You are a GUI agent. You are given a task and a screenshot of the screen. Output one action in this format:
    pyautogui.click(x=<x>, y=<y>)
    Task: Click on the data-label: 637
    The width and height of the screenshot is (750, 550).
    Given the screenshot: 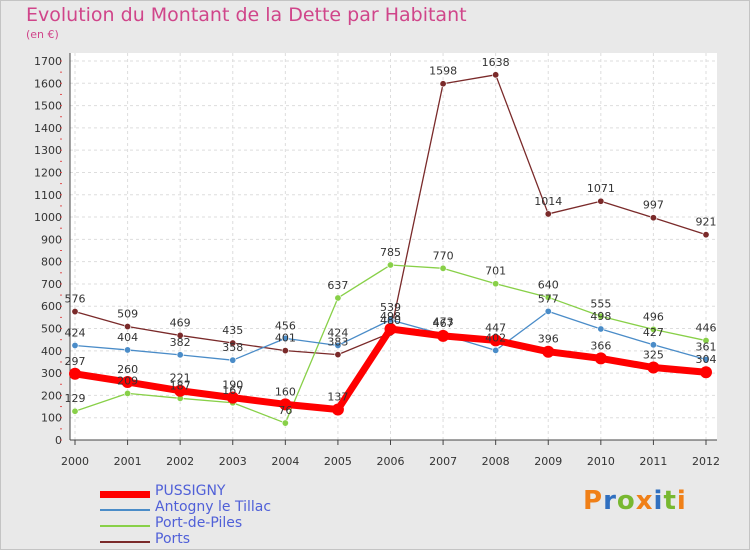 What is the action you would take?
    pyautogui.click(x=337, y=285)
    